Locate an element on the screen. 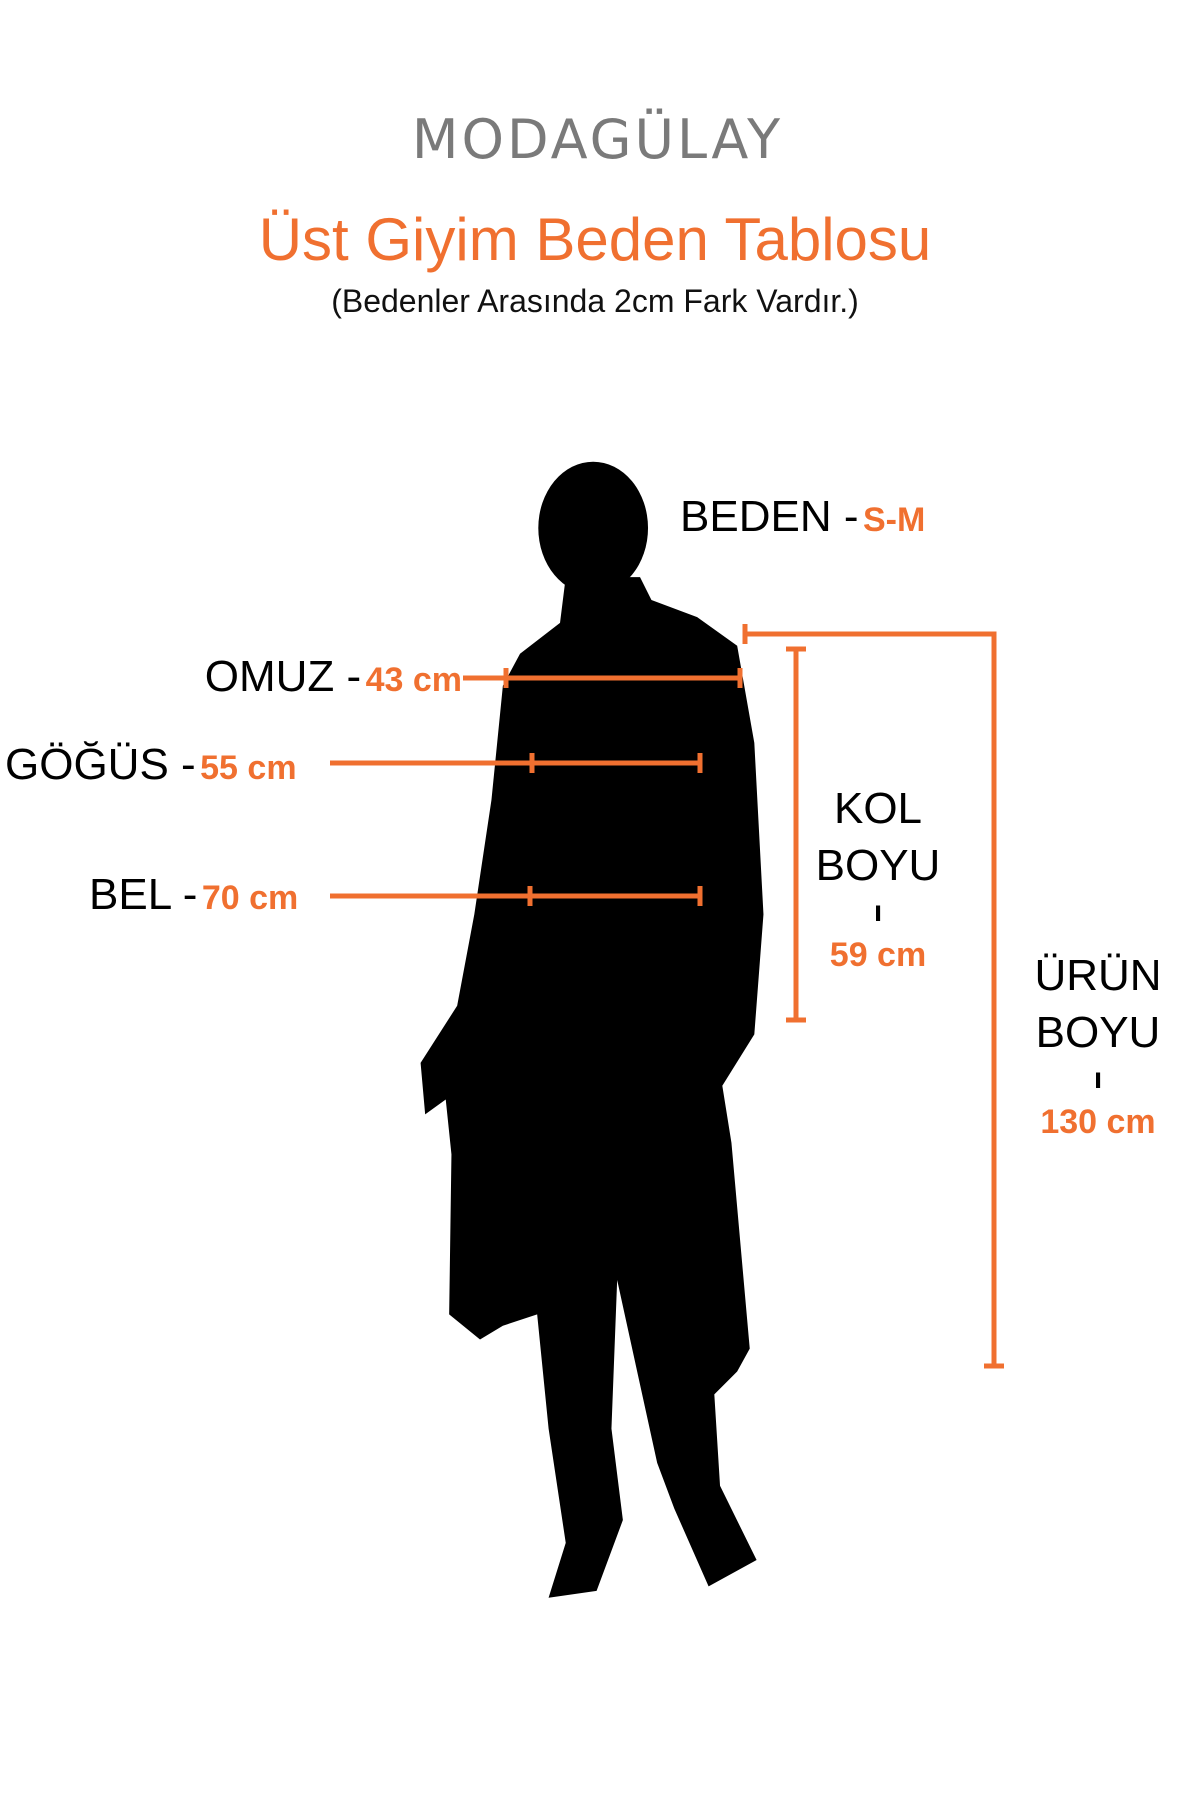  shoulder-row: OMUZ - 43 cm is located at coordinates (333, 677).